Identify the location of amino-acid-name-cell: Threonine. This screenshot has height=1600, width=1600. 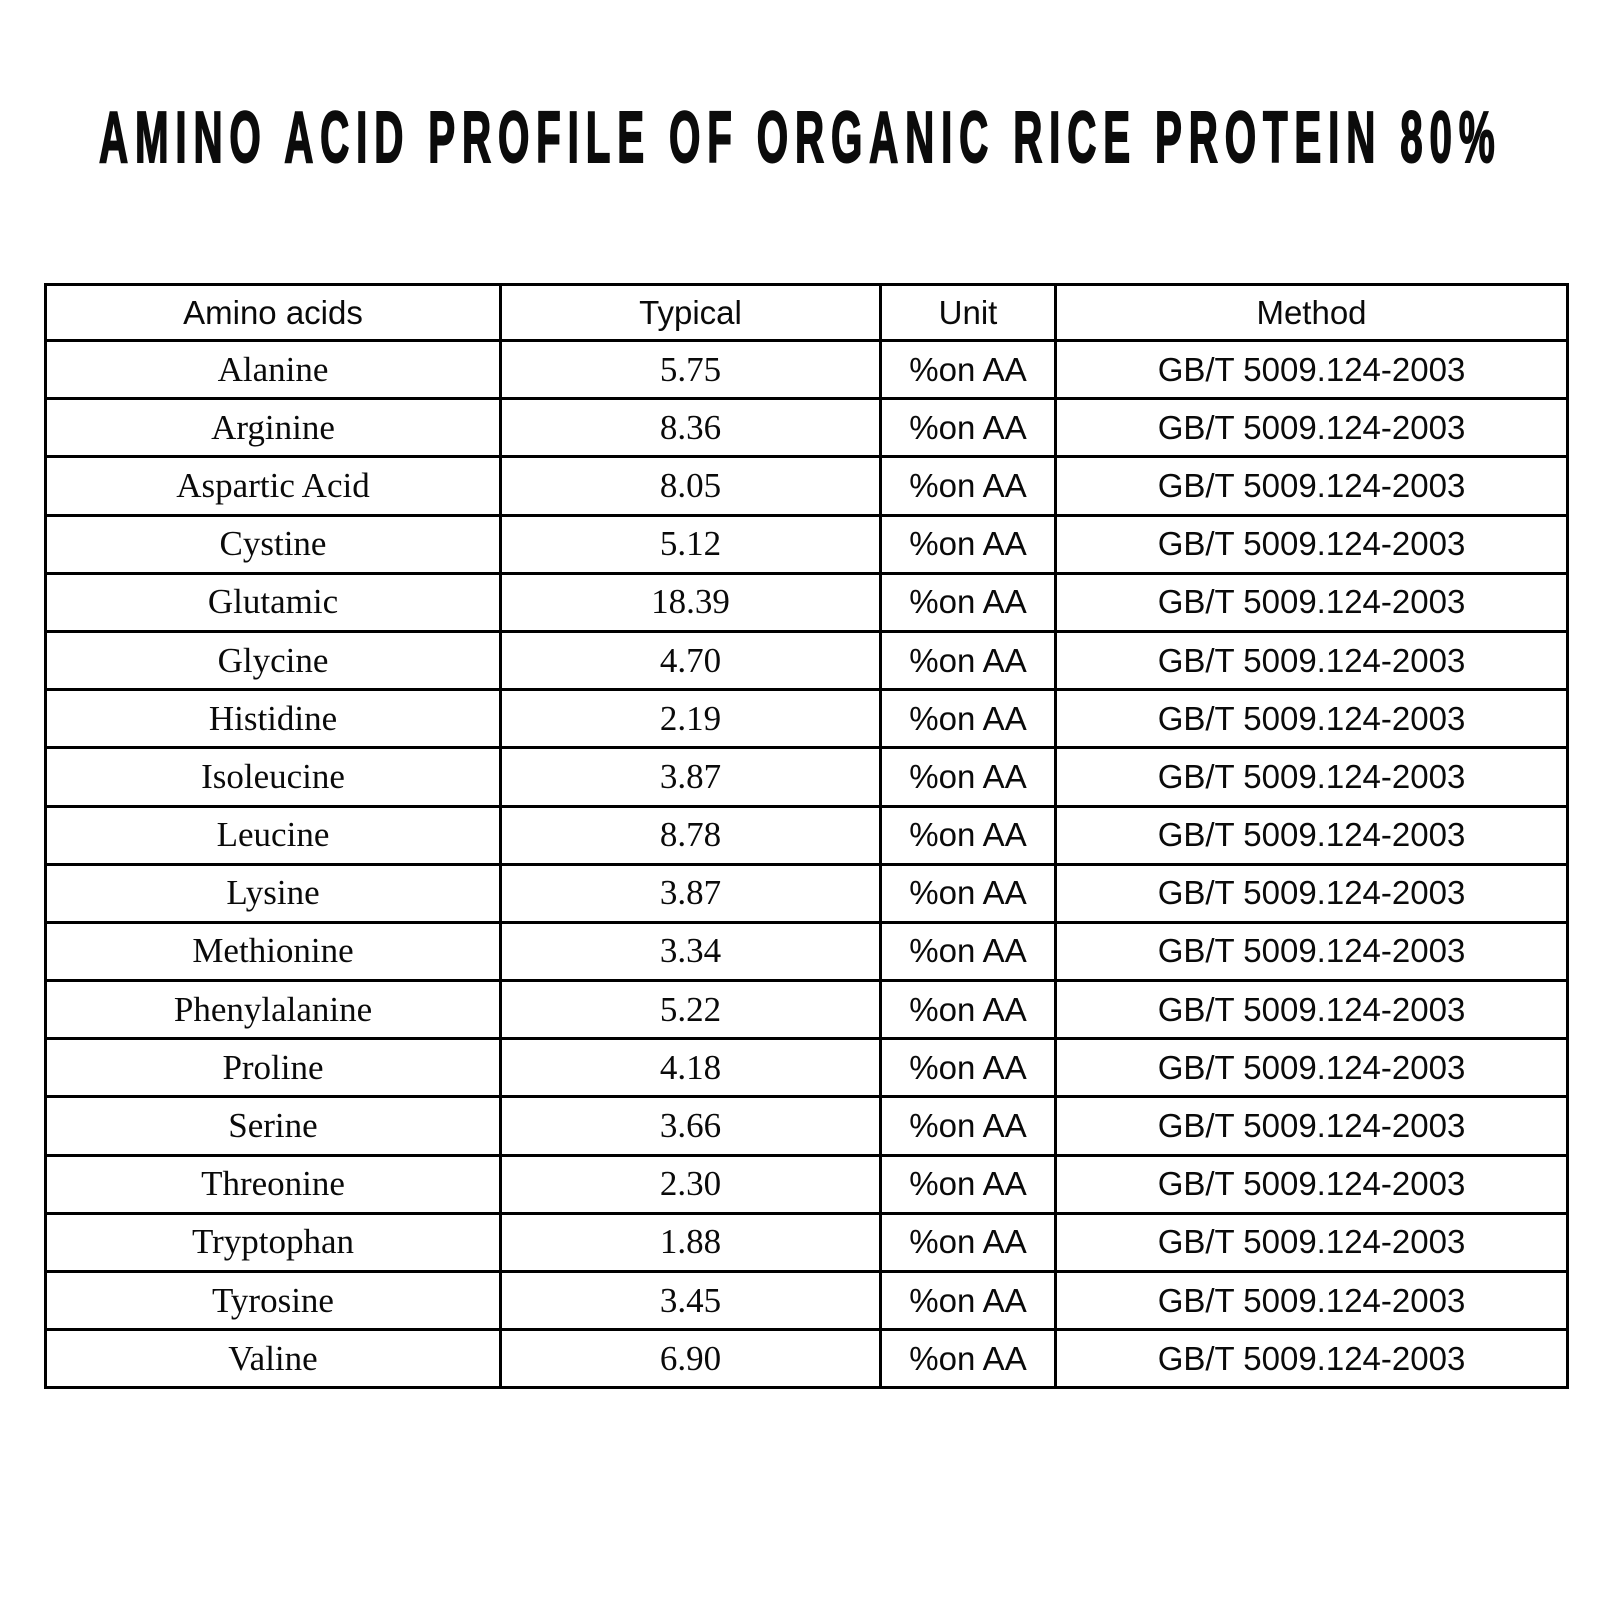
(273, 1184).